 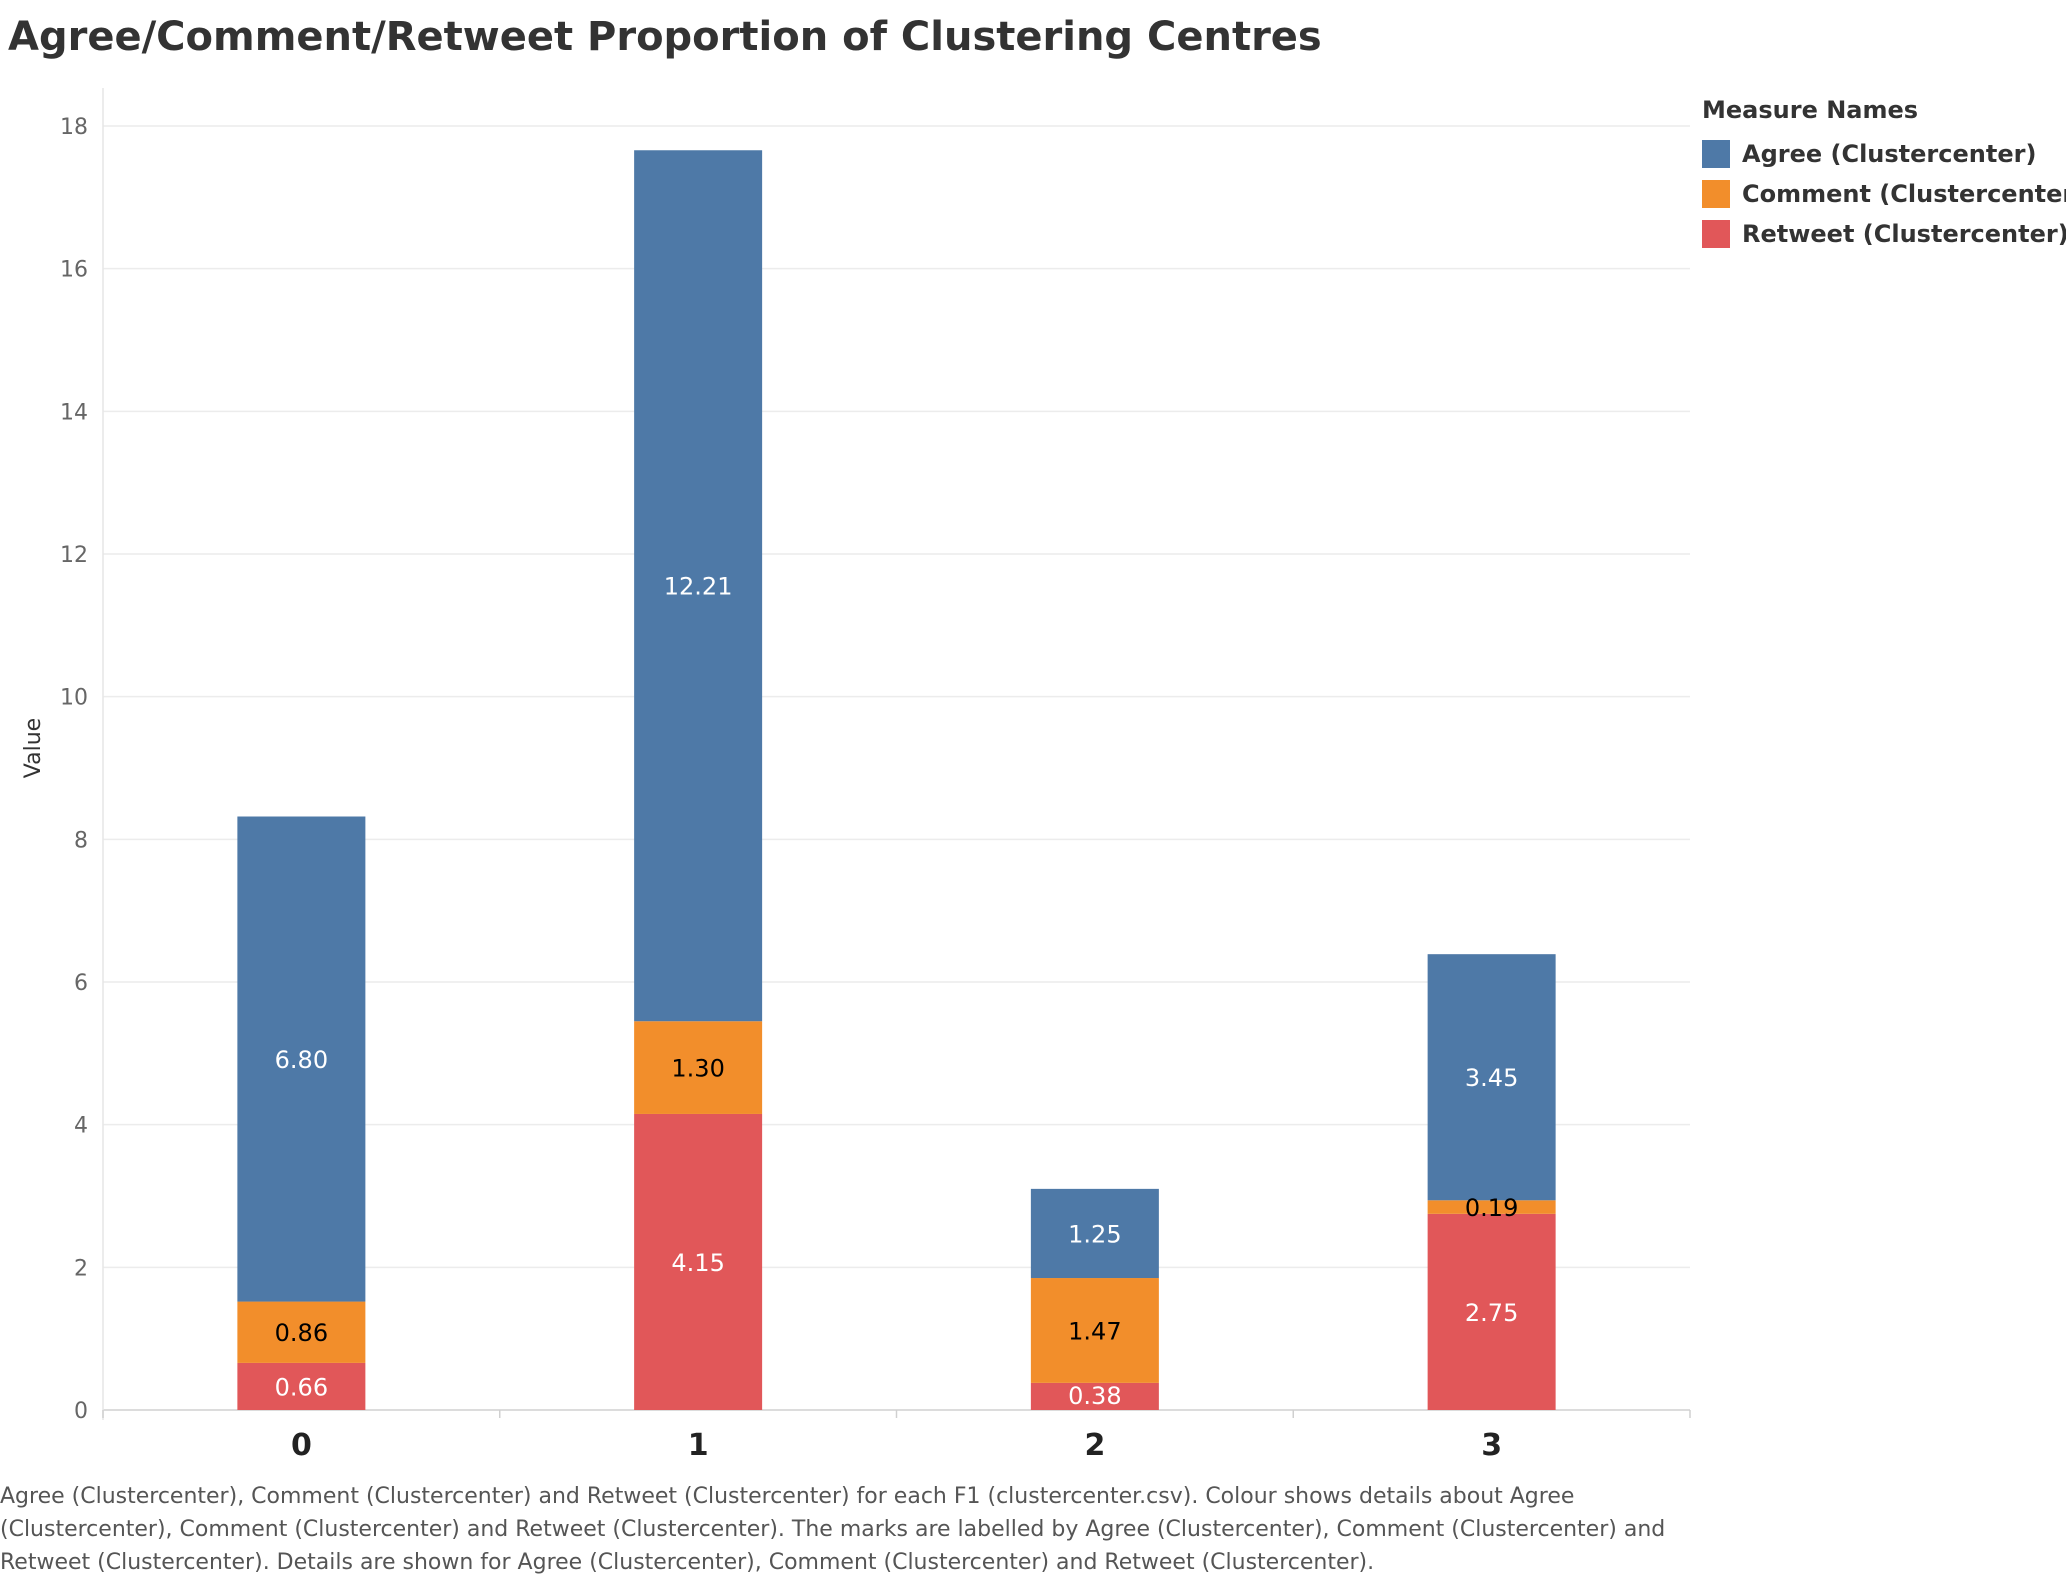 I want to click on x-tick-label: 0, so click(x=301, y=1445).